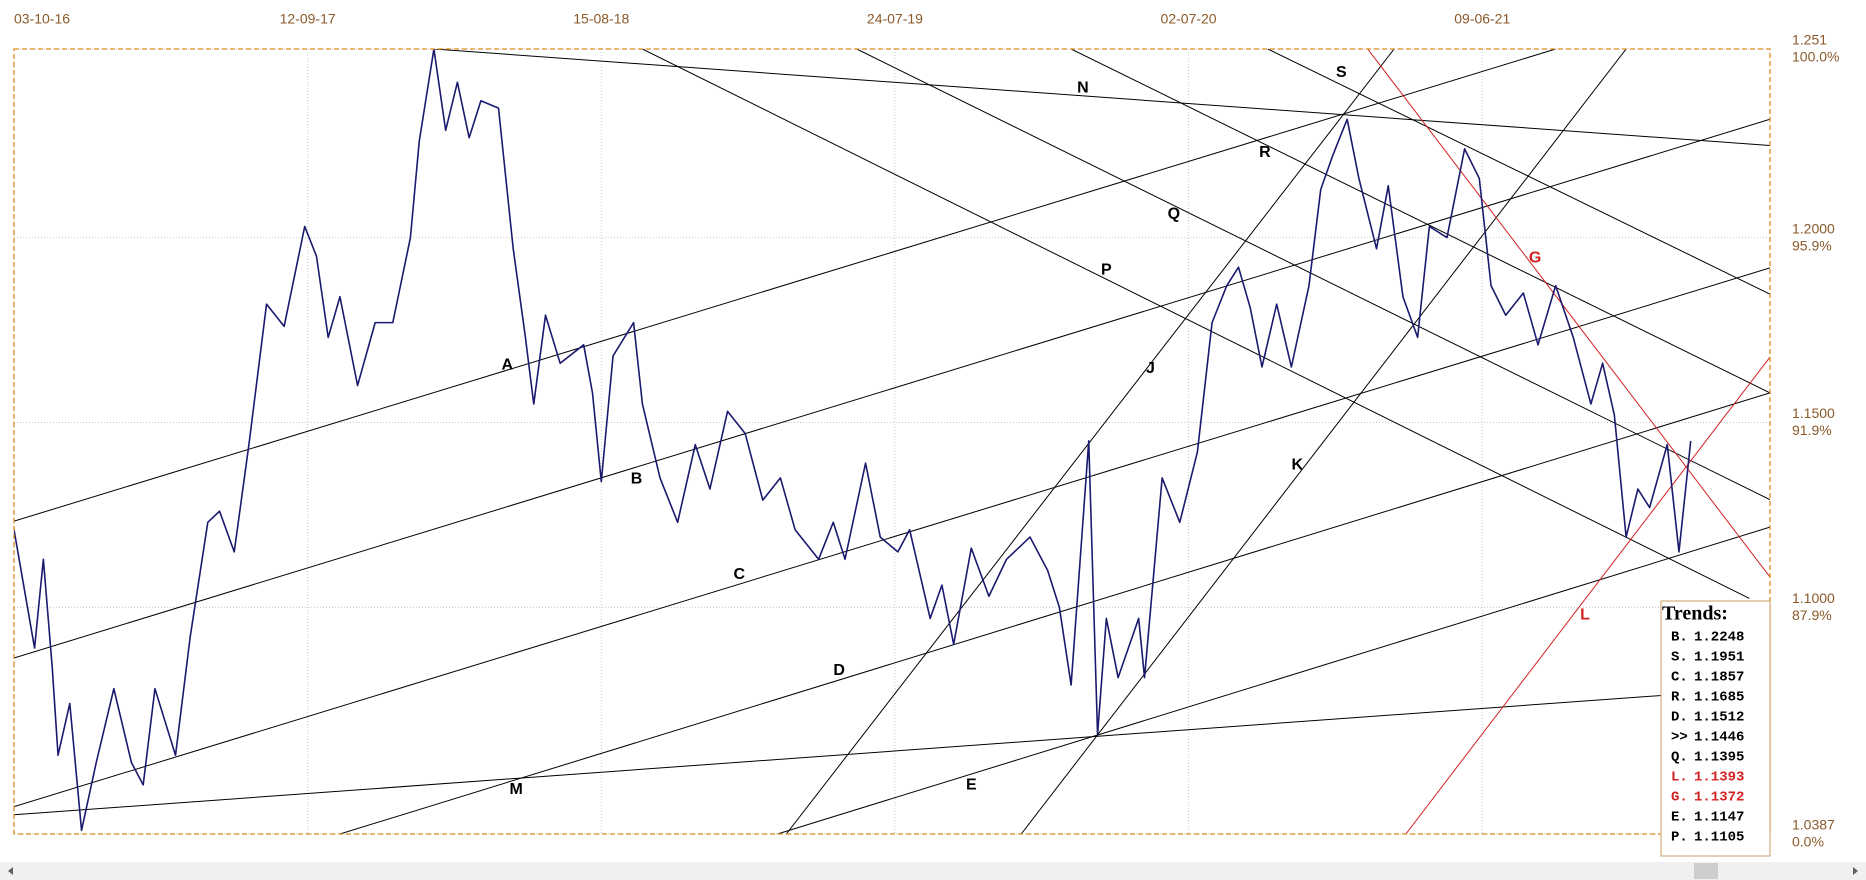 The image size is (1866, 880). What do you see at coordinates (1535, 258) in the screenshot?
I see `trendline-label: G` at bounding box center [1535, 258].